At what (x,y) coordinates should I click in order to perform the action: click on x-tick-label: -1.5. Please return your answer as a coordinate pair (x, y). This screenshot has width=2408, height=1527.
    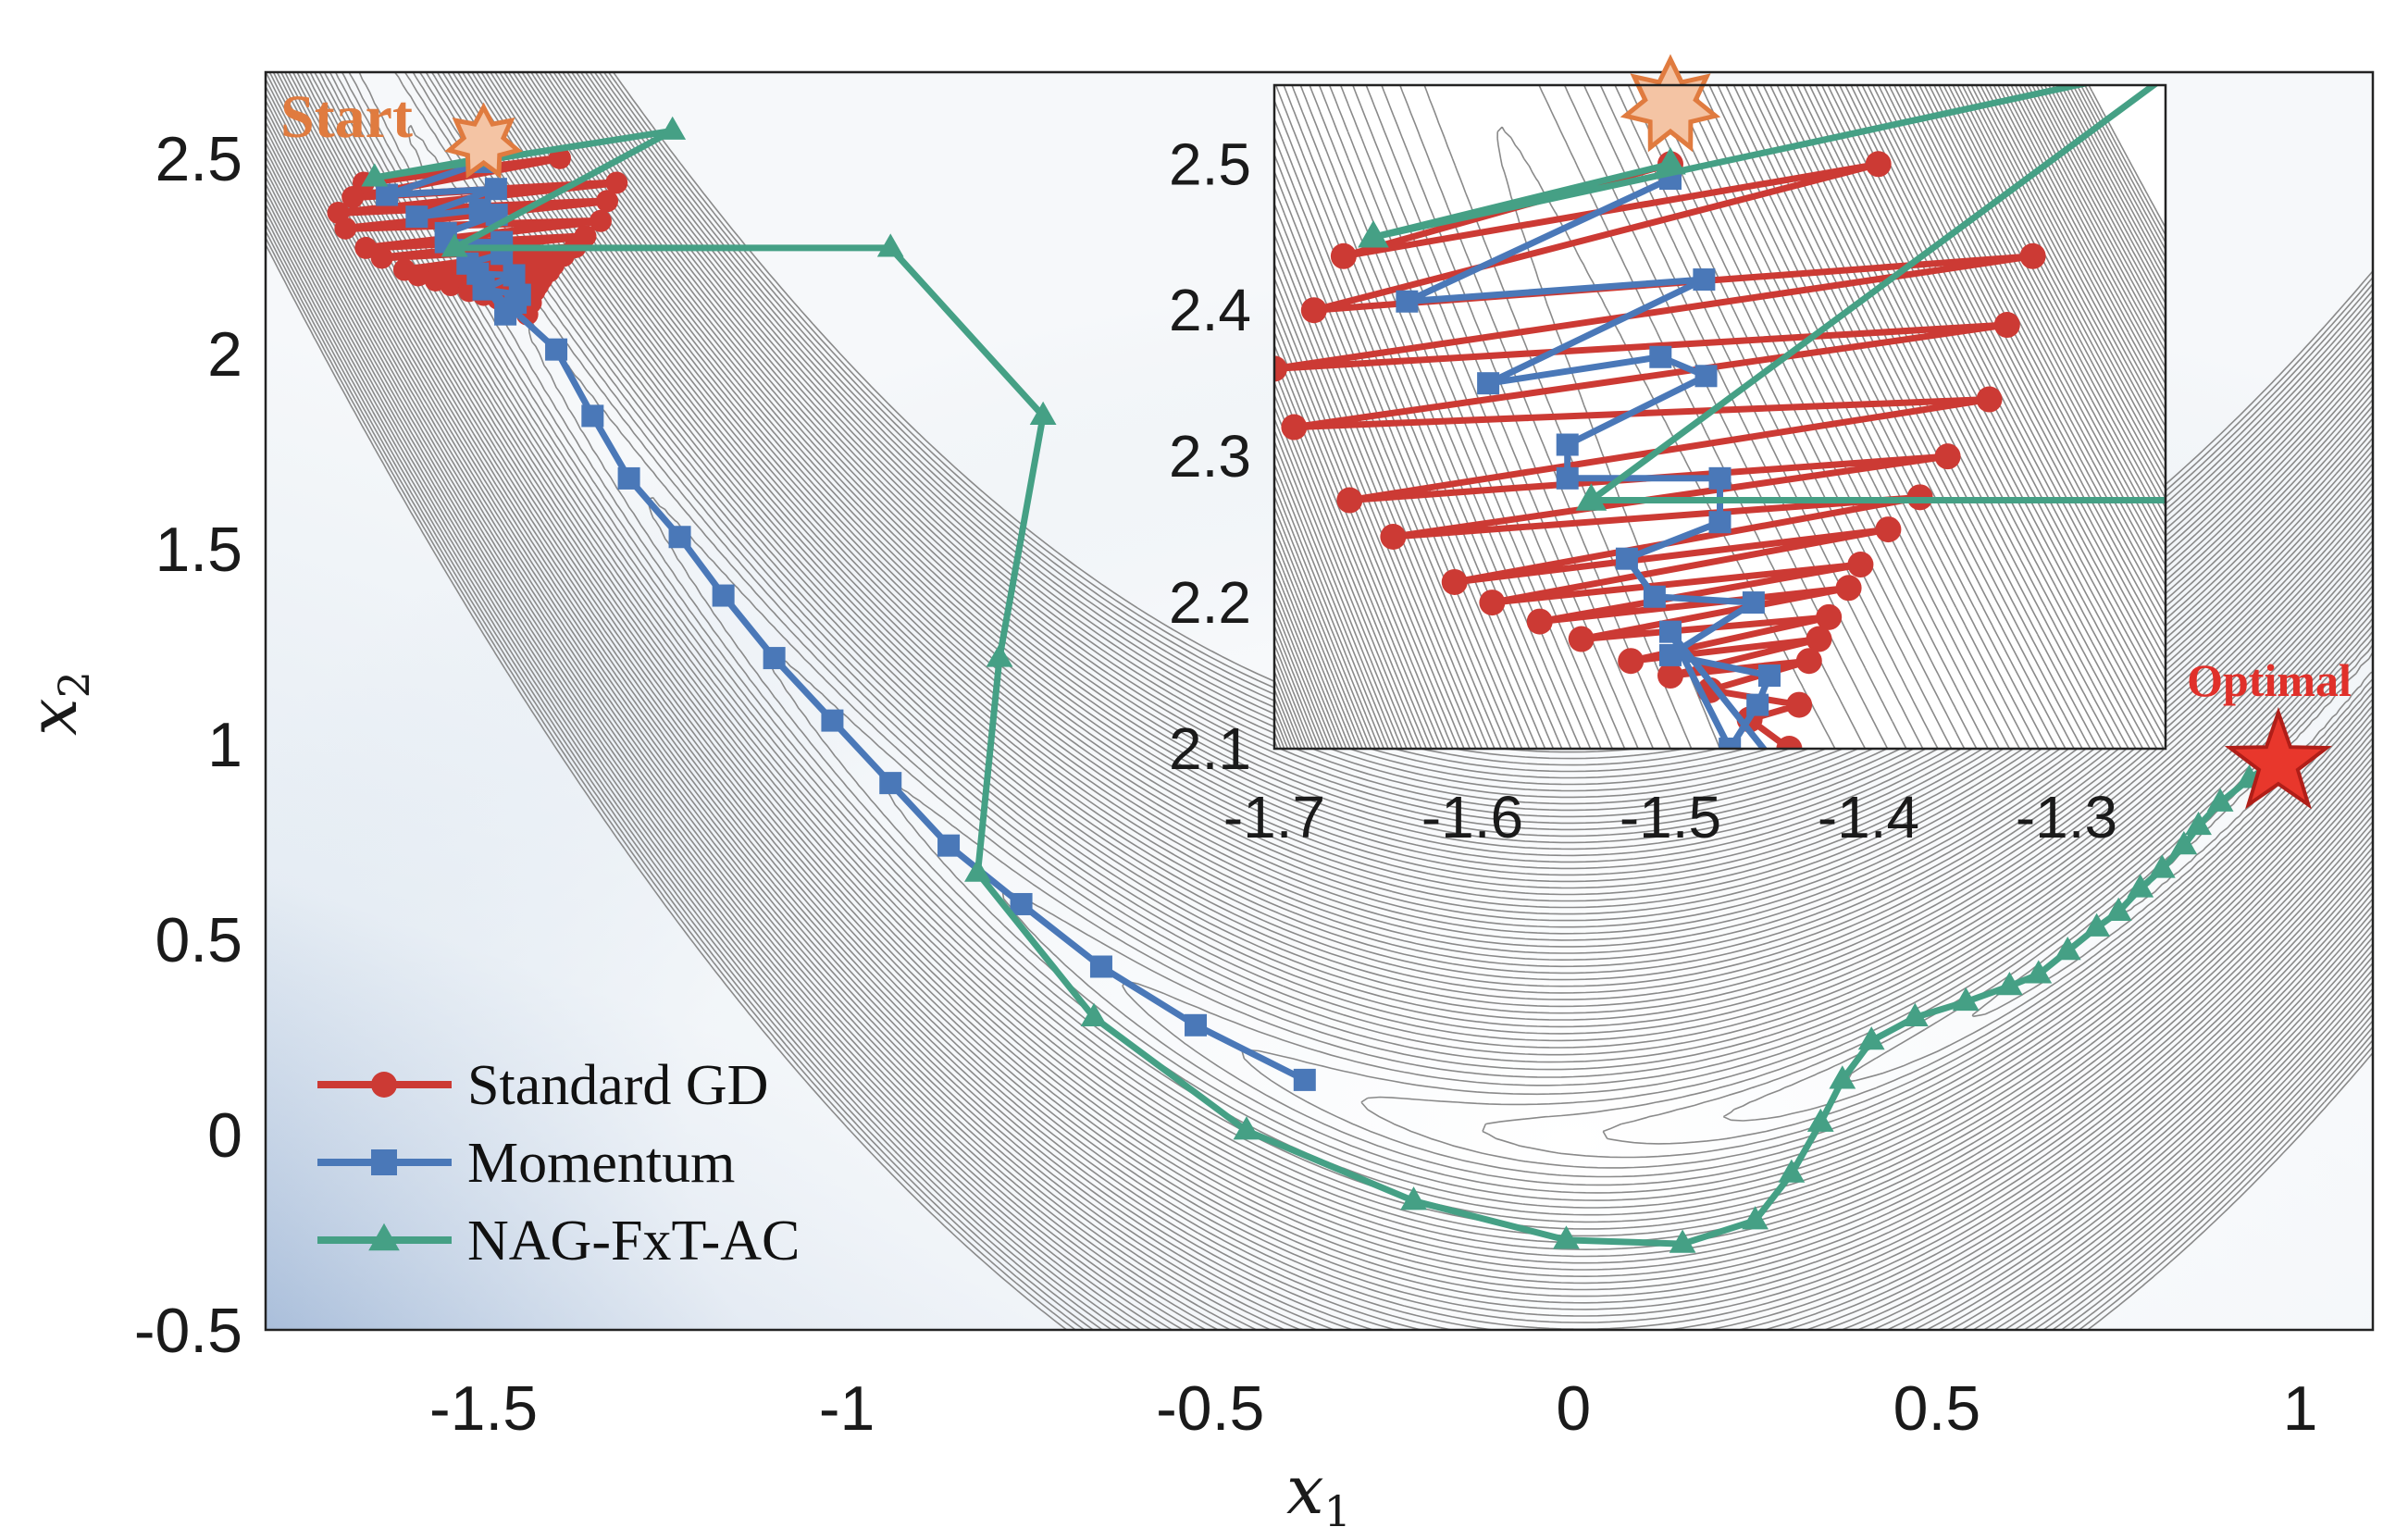
    Looking at the image, I should click on (483, 1408).